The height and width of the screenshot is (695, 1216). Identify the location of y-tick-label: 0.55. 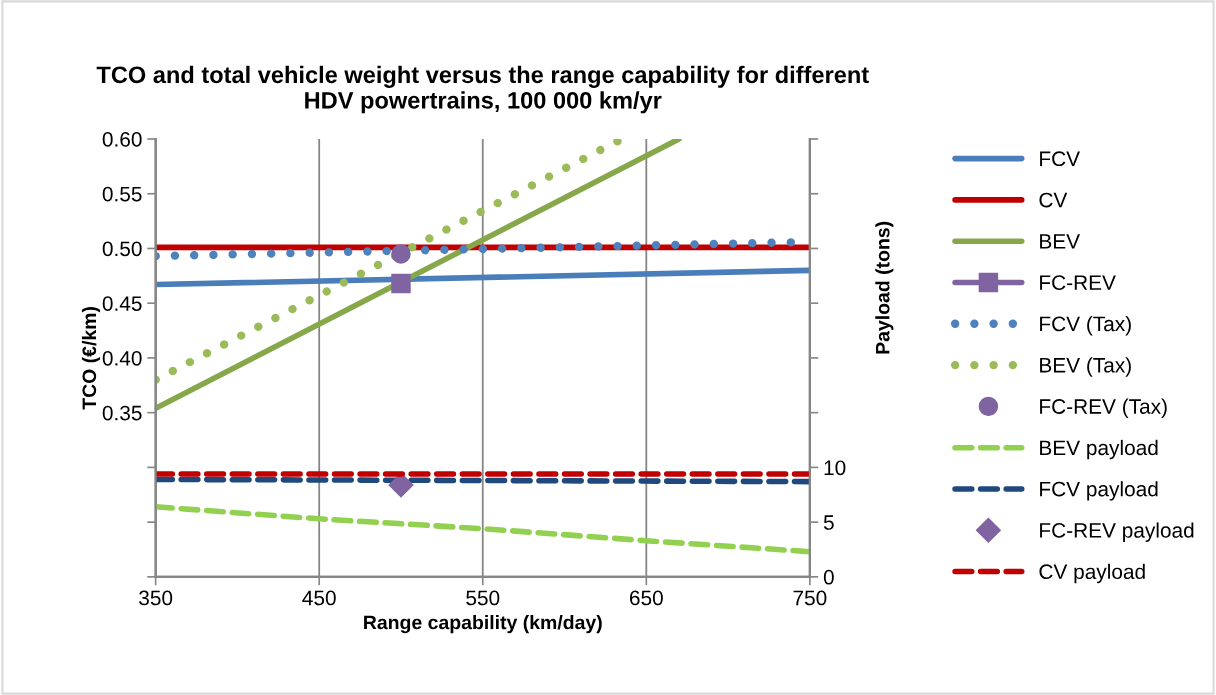
(122, 194).